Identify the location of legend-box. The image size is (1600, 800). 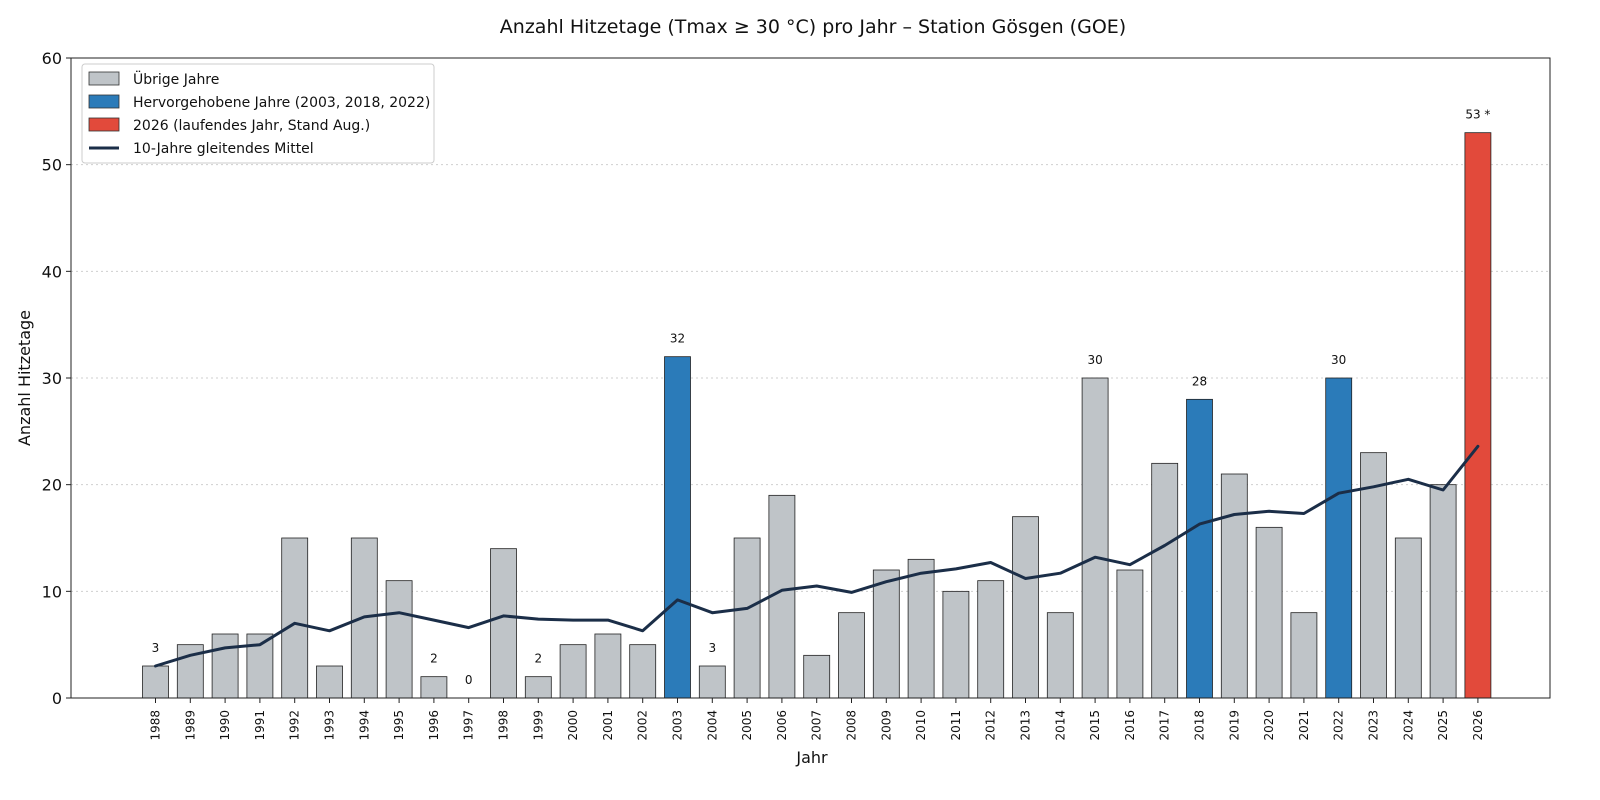
(258, 113).